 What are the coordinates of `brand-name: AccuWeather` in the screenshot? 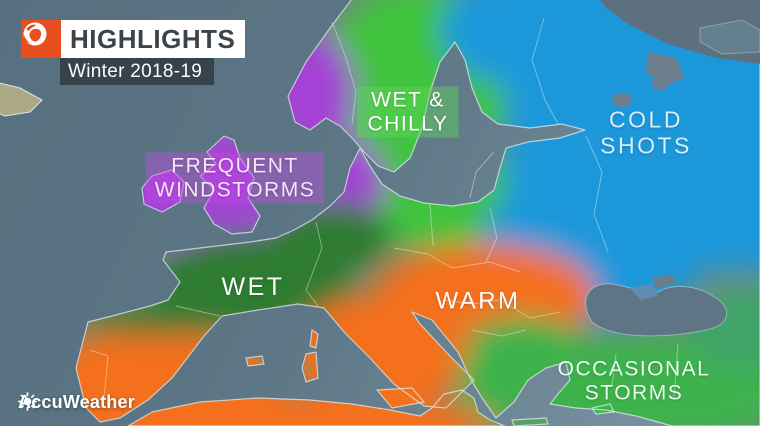 It's located at (76, 402).